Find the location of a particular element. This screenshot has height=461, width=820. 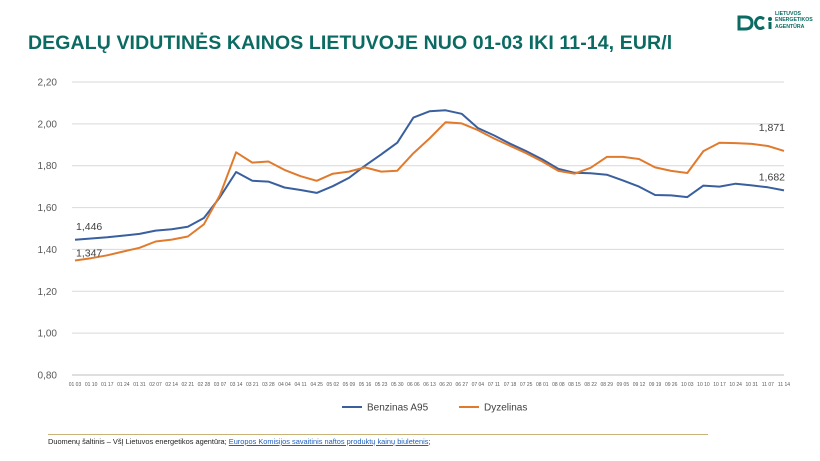

x-tick-label: 08 22 is located at coordinates (590, 385).